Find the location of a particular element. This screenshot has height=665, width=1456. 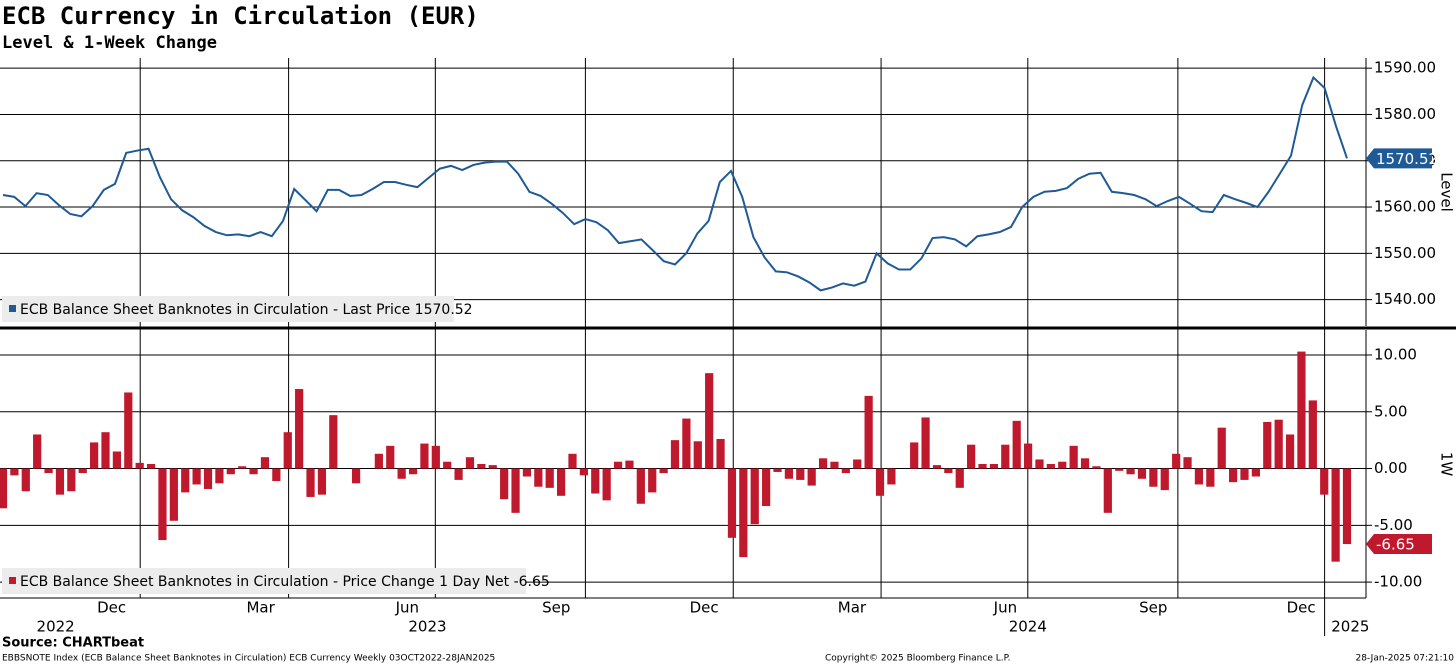

legend-box is located at coordinates (264, 581).